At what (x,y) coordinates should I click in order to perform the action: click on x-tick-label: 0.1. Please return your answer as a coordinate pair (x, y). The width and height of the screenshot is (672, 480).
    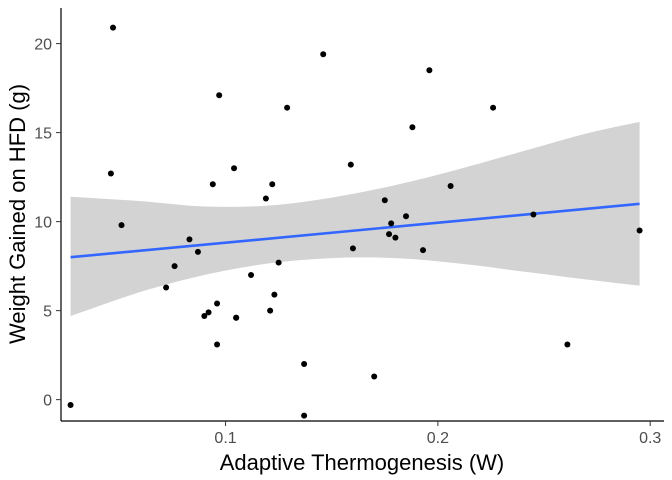
    Looking at the image, I should click on (225, 438).